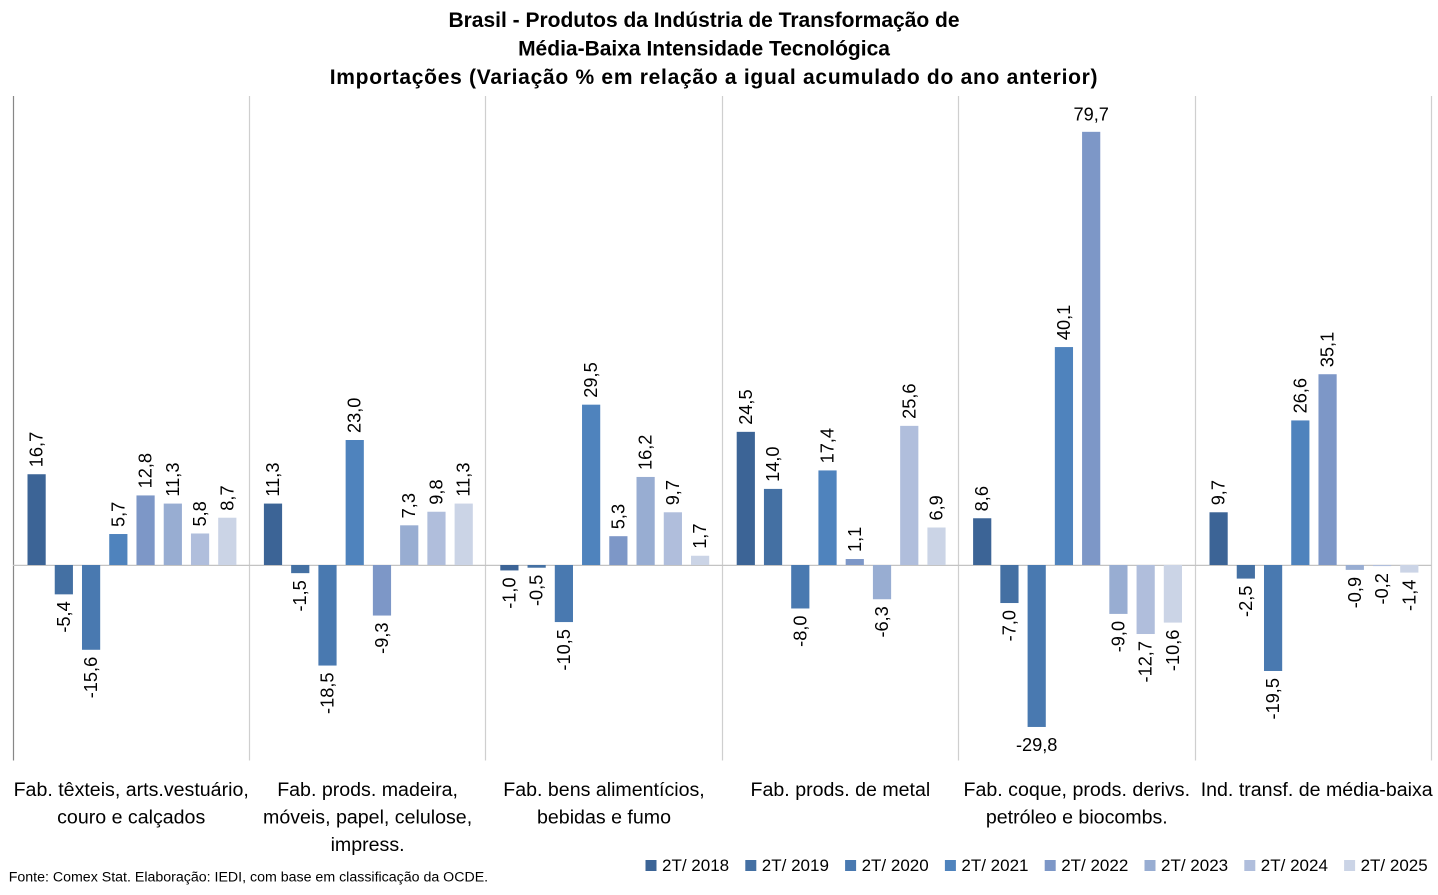 The width and height of the screenshot is (1438, 895). I want to click on svg-text: 5,7, so click(118, 514).